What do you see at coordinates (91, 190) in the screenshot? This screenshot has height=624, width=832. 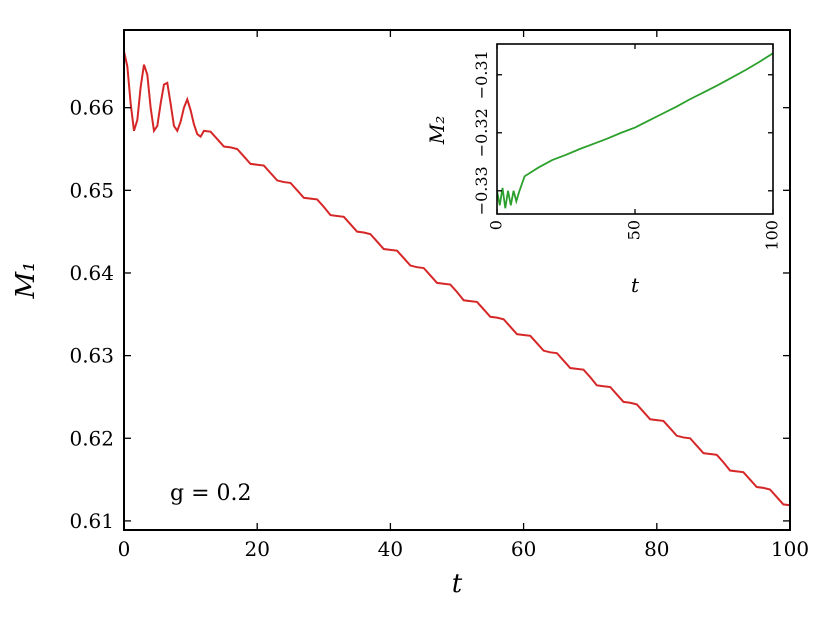 I see `y-tick-label: 0.65` at bounding box center [91, 190].